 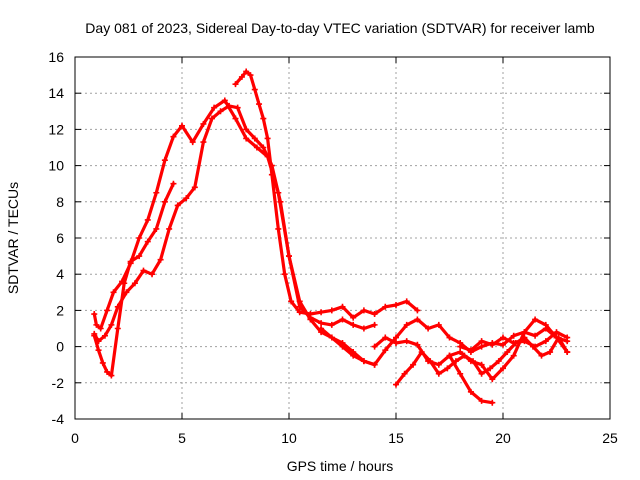 I want to click on y-tick-label: 12, so click(x=56, y=129).